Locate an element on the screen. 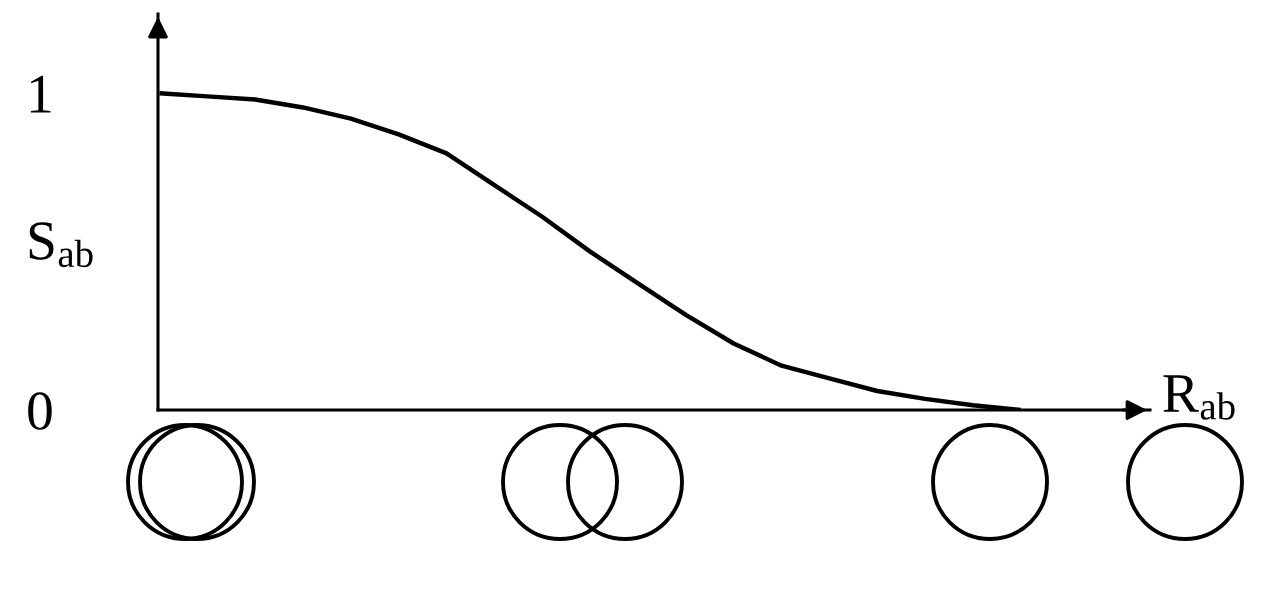 This screenshot has width=1281, height=596. y-tick-label: 0 is located at coordinates (40, 411).